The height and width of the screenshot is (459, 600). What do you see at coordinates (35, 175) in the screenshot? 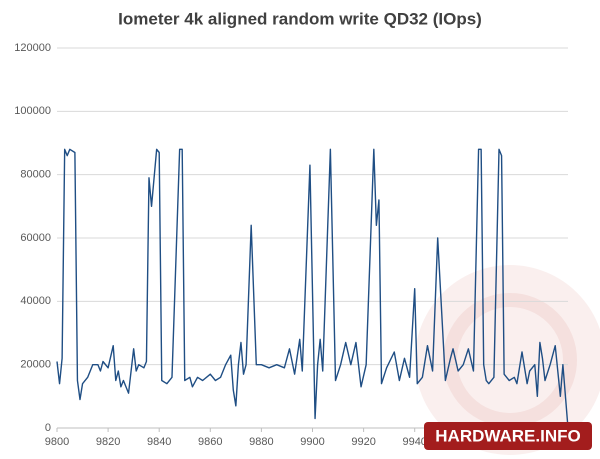
I see `y-tick-label: 80000` at bounding box center [35, 175].